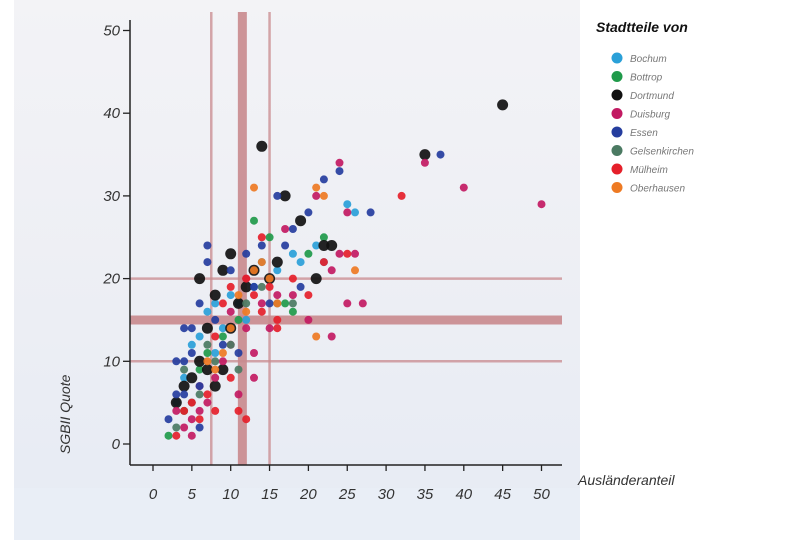 The image size is (801, 540). I want to click on series-mülheim, so click(289, 315).